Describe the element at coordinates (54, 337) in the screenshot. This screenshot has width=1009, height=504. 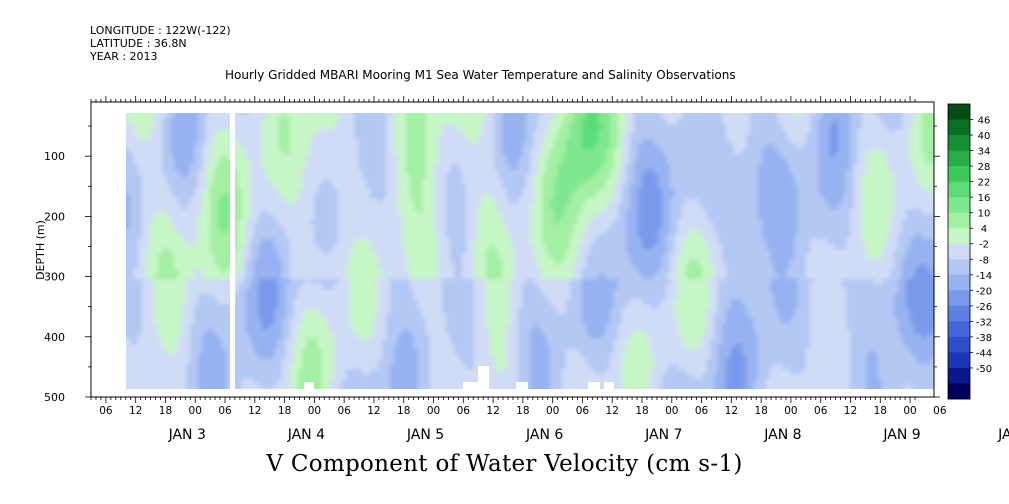
I see `y-tick-label: 400` at that location.